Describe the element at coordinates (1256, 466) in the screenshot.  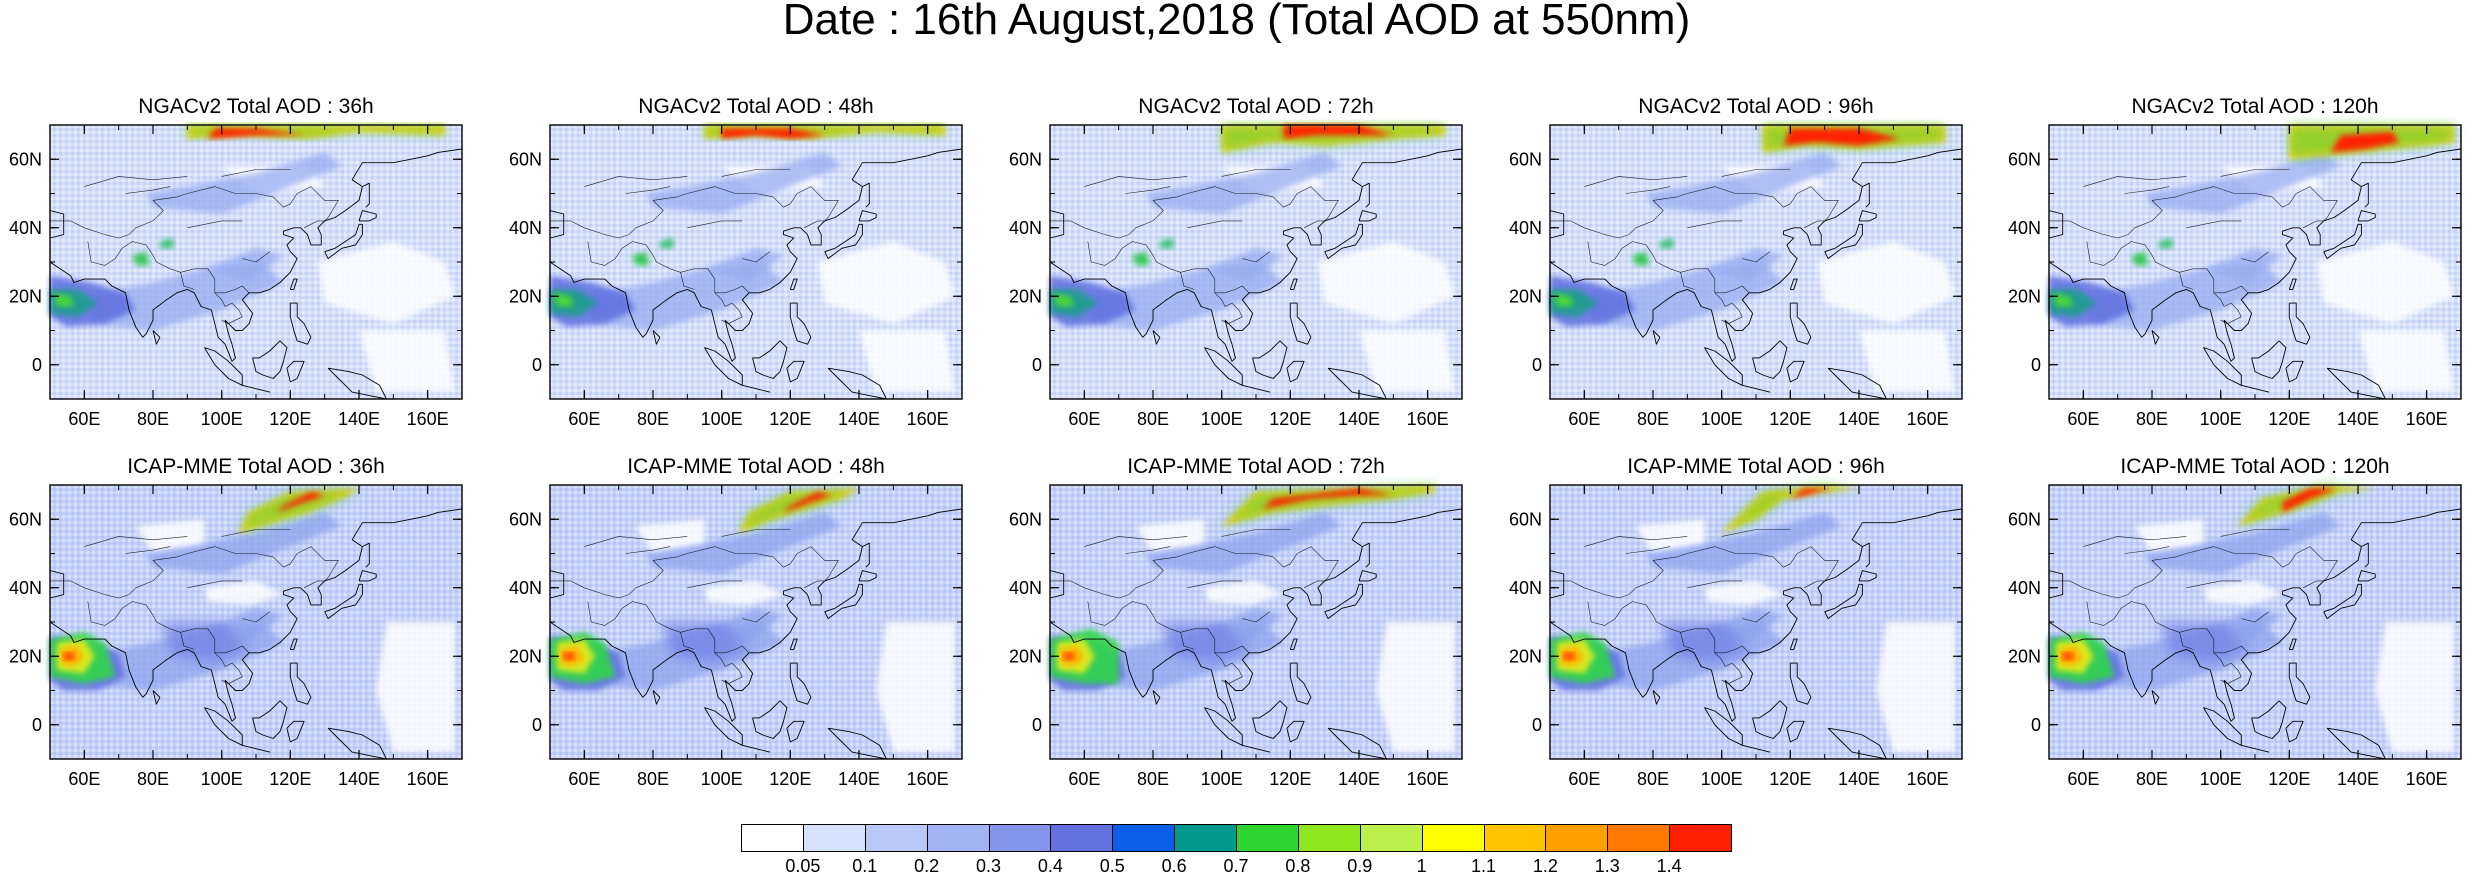
I see `panel-title: ICAP-MME Total AOD : 72h` at that location.